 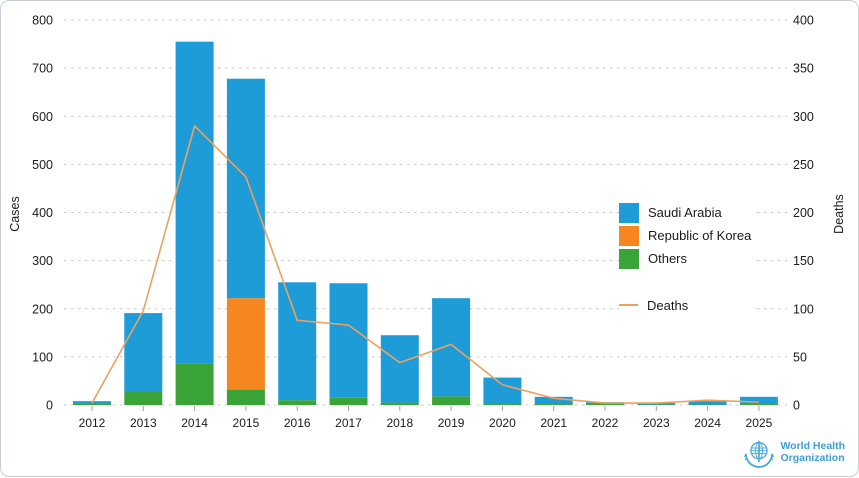 I want to click on left-axis-tick-label: 800, so click(x=42, y=21).